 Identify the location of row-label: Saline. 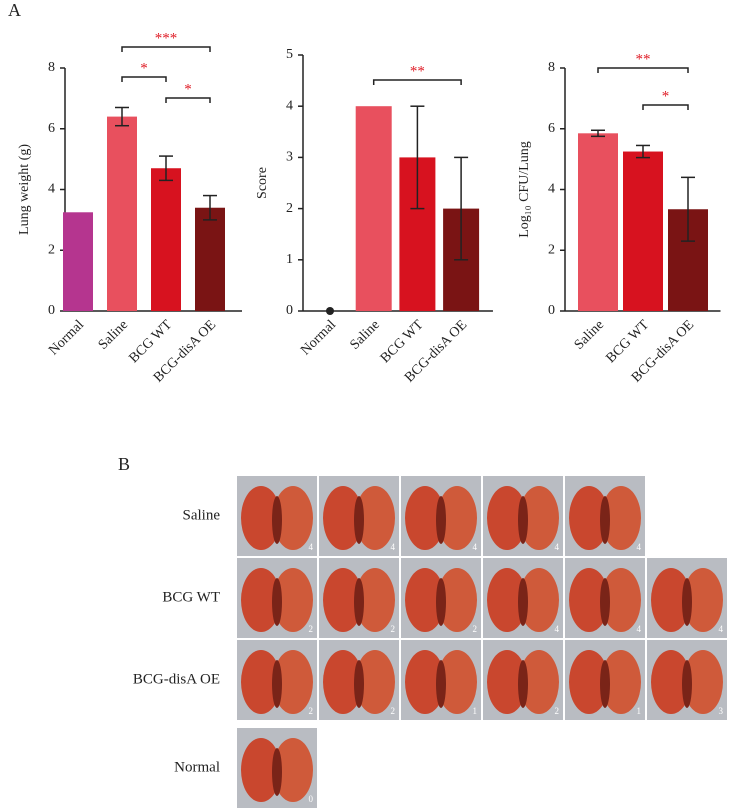
(202, 515).